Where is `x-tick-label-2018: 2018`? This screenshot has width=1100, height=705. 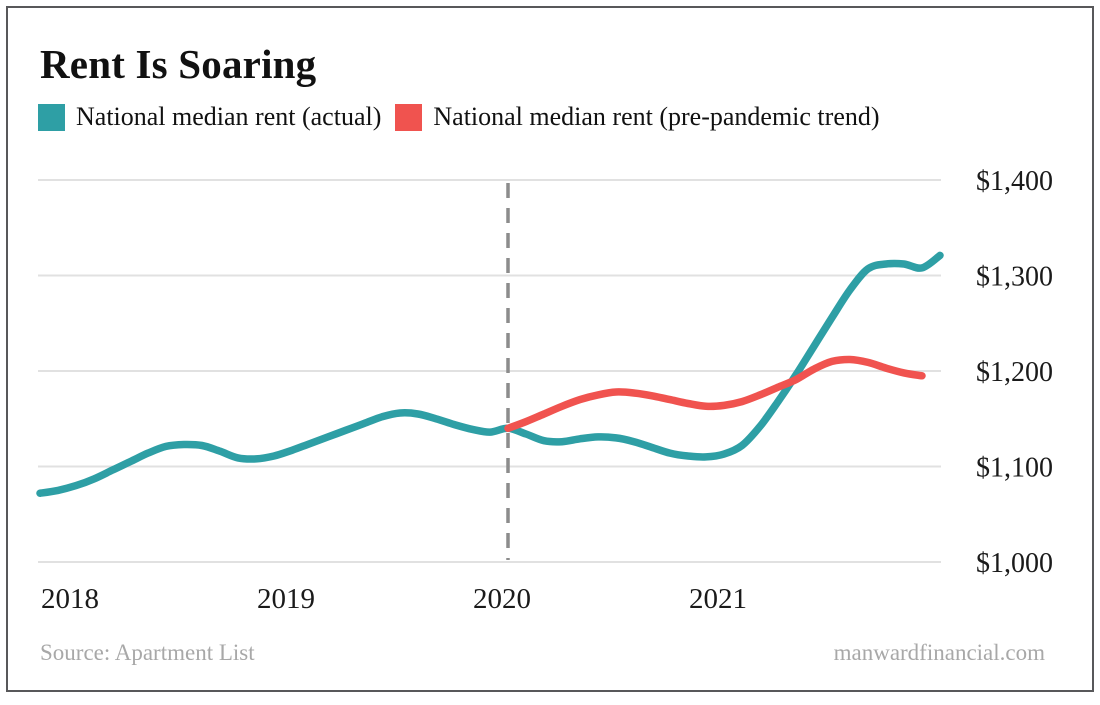 x-tick-label-2018: 2018 is located at coordinates (70, 599).